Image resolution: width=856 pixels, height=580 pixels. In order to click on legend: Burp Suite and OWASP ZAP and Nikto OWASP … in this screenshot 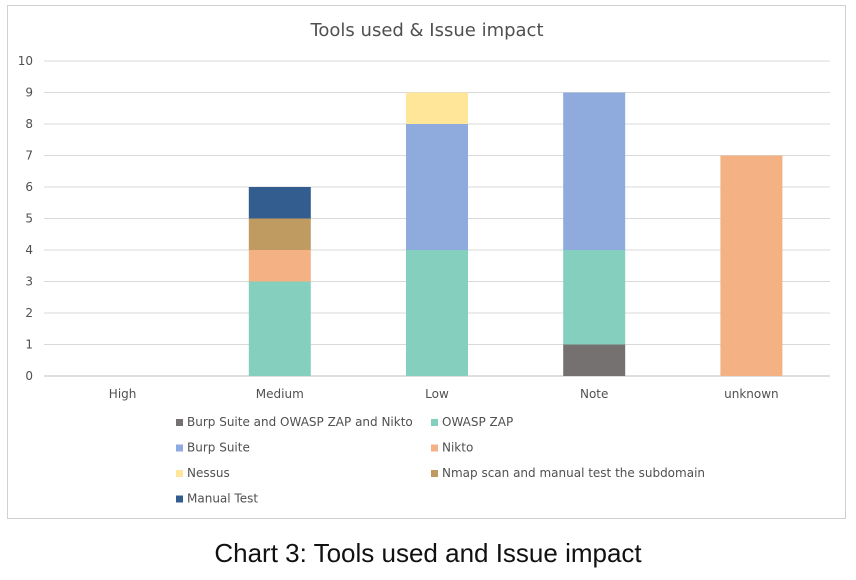, I will do `click(440, 460)`.